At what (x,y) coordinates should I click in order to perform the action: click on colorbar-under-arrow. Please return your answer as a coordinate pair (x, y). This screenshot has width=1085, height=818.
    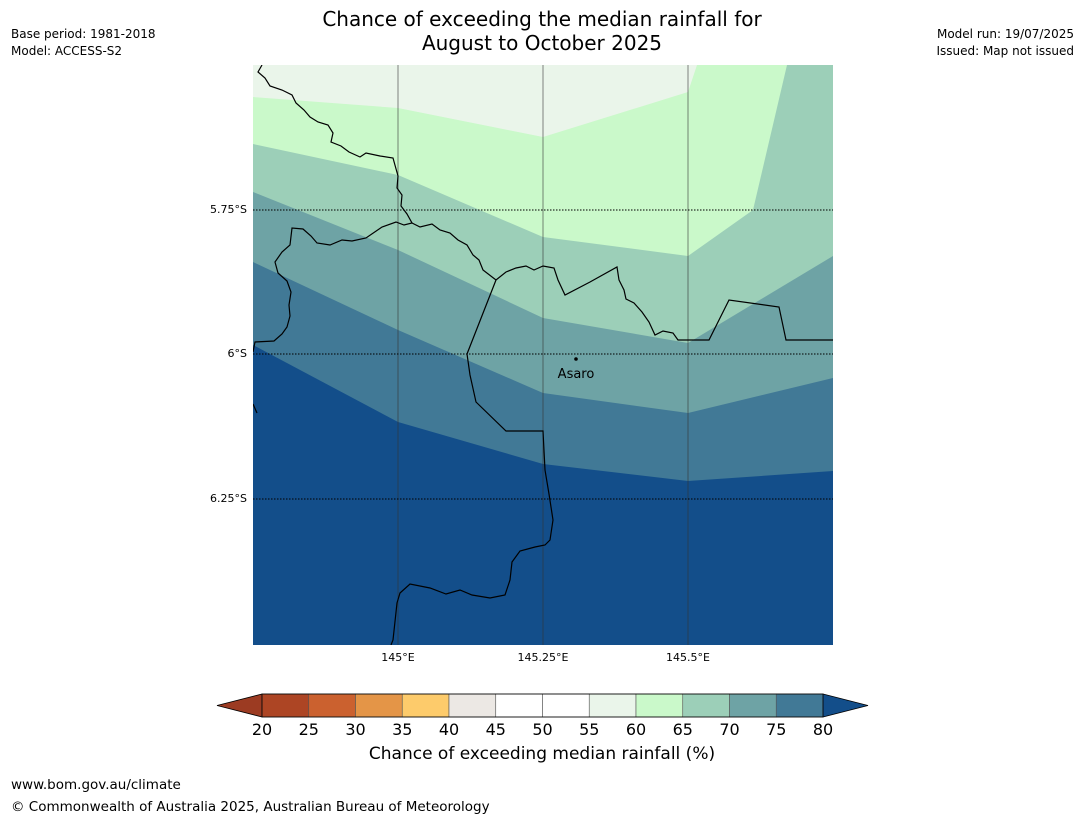
    Looking at the image, I should click on (239, 705).